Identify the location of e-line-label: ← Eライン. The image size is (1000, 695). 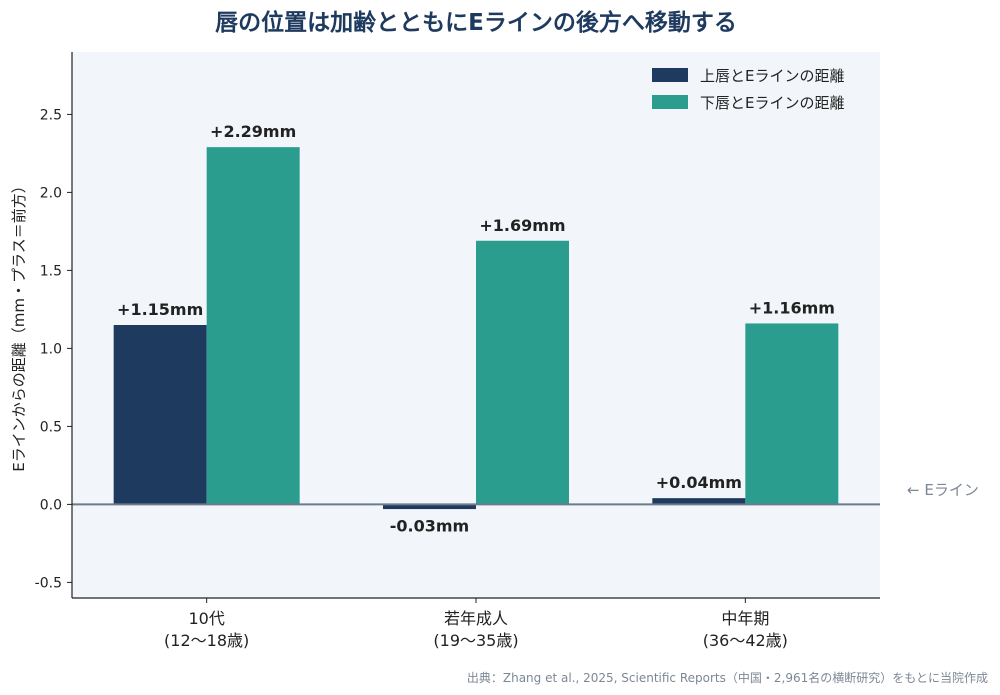
(943, 490).